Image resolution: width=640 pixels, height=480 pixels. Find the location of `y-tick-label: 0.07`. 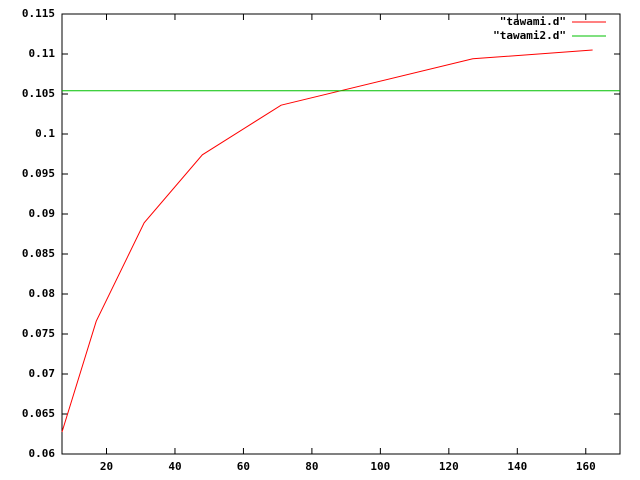

y-tick-label: 0.07 is located at coordinates (42, 373).